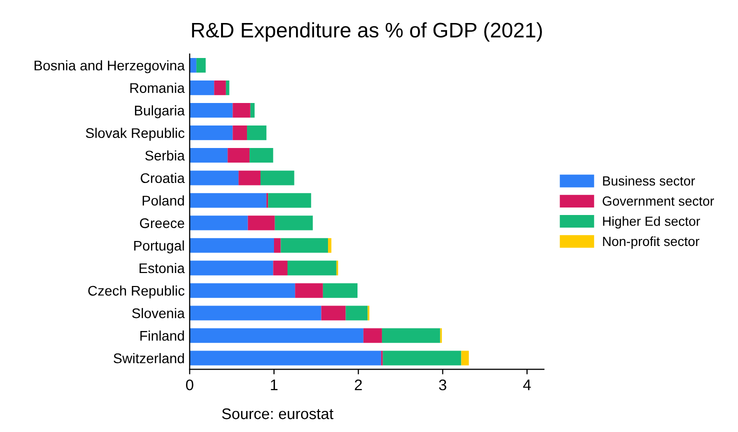 The width and height of the screenshot is (738, 432). I want to click on y-tick-label: Czech Republic, so click(136, 291).